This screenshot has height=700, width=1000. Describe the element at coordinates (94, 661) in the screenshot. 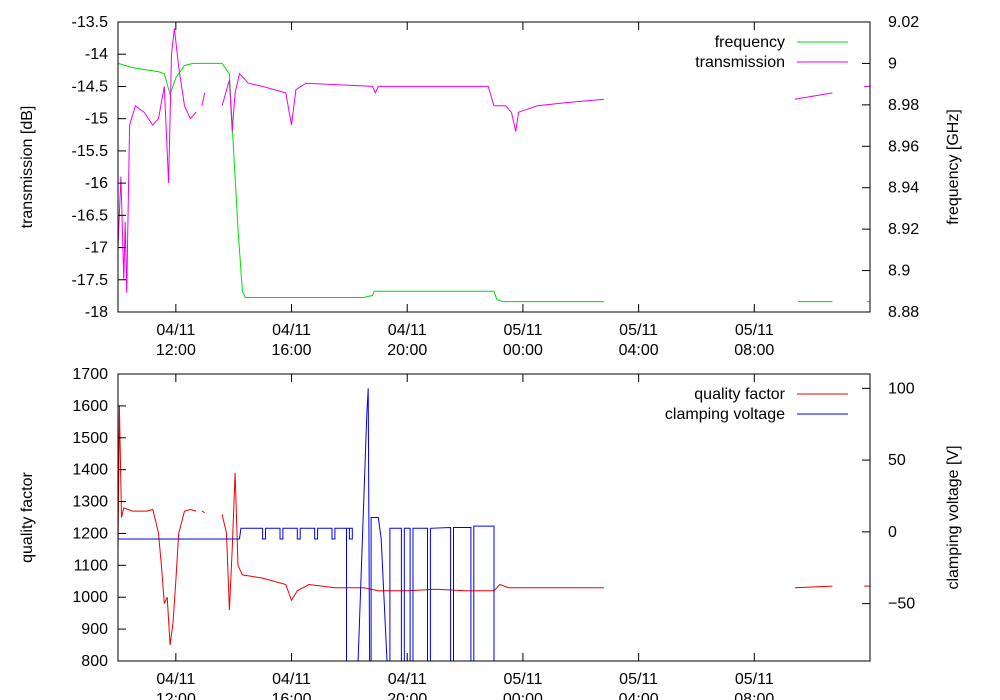

I see `y-left-tick-label: 800` at that location.